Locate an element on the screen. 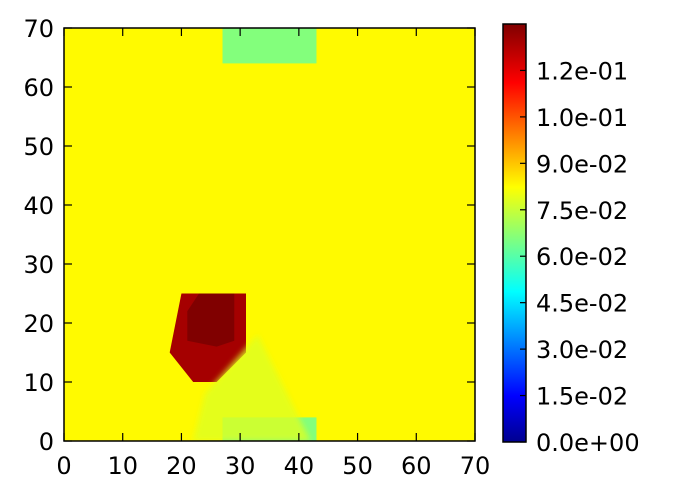 This screenshot has height=485, width=677. y-tick-label: 70 is located at coordinates (38, 29).